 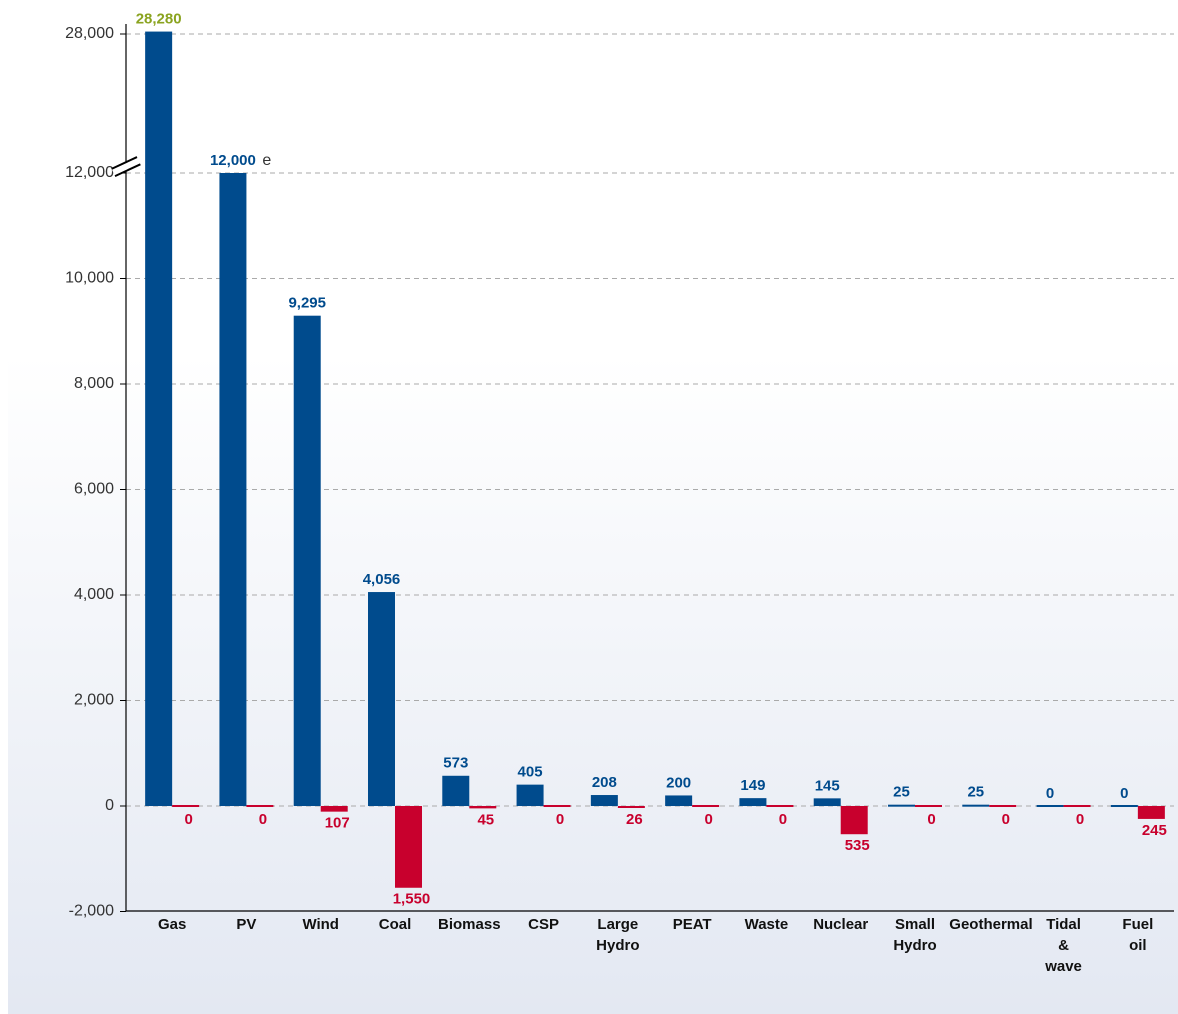 I want to click on value-label: 573, so click(x=455, y=763).